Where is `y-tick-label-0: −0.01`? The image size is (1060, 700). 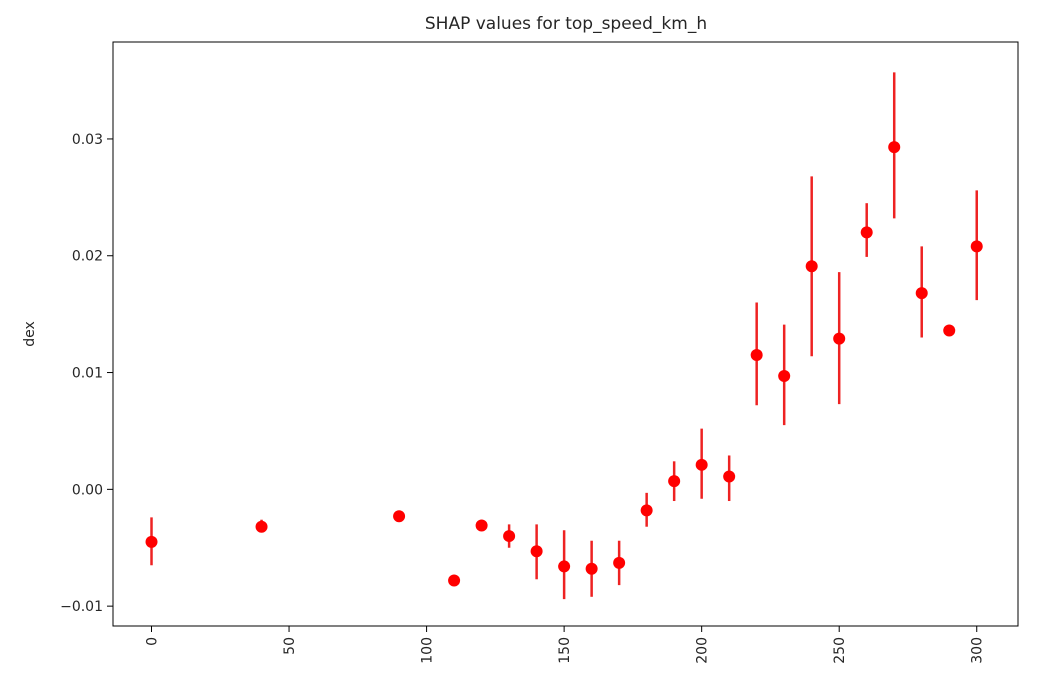
y-tick-label-0: −0.01 is located at coordinates (81, 607).